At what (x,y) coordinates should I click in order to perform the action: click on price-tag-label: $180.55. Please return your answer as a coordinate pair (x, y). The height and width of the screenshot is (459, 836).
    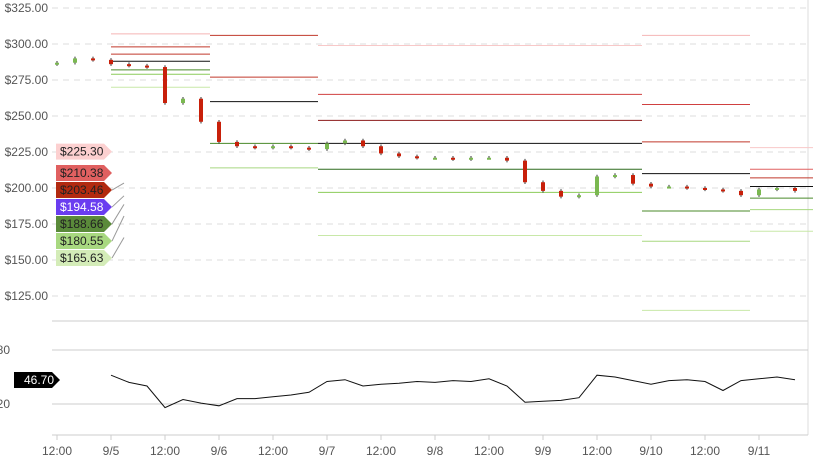
    Looking at the image, I should click on (82, 241).